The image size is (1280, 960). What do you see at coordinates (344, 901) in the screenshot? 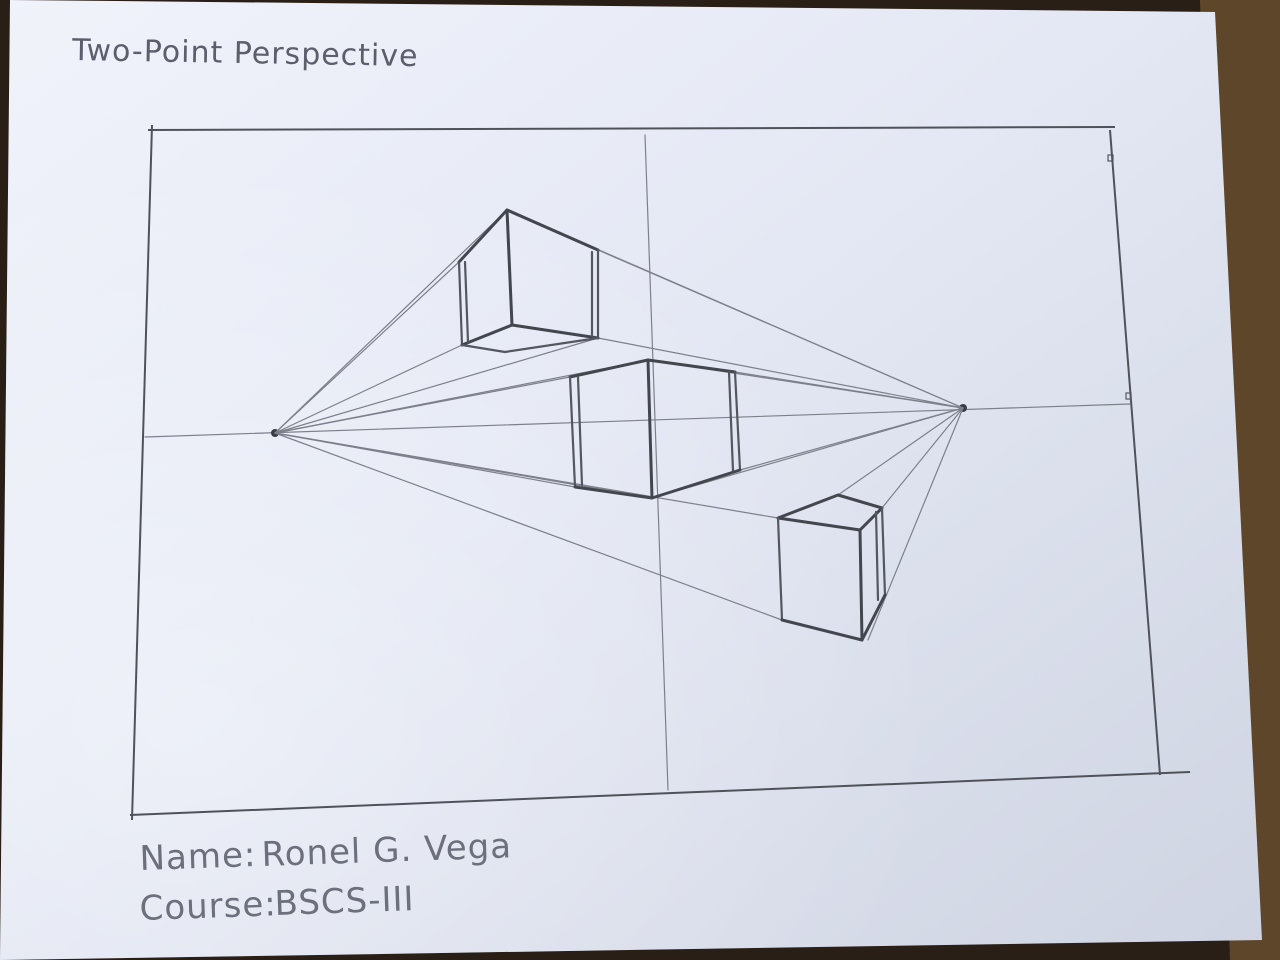
I see `course-value: BSCS-III` at bounding box center [344, 901].